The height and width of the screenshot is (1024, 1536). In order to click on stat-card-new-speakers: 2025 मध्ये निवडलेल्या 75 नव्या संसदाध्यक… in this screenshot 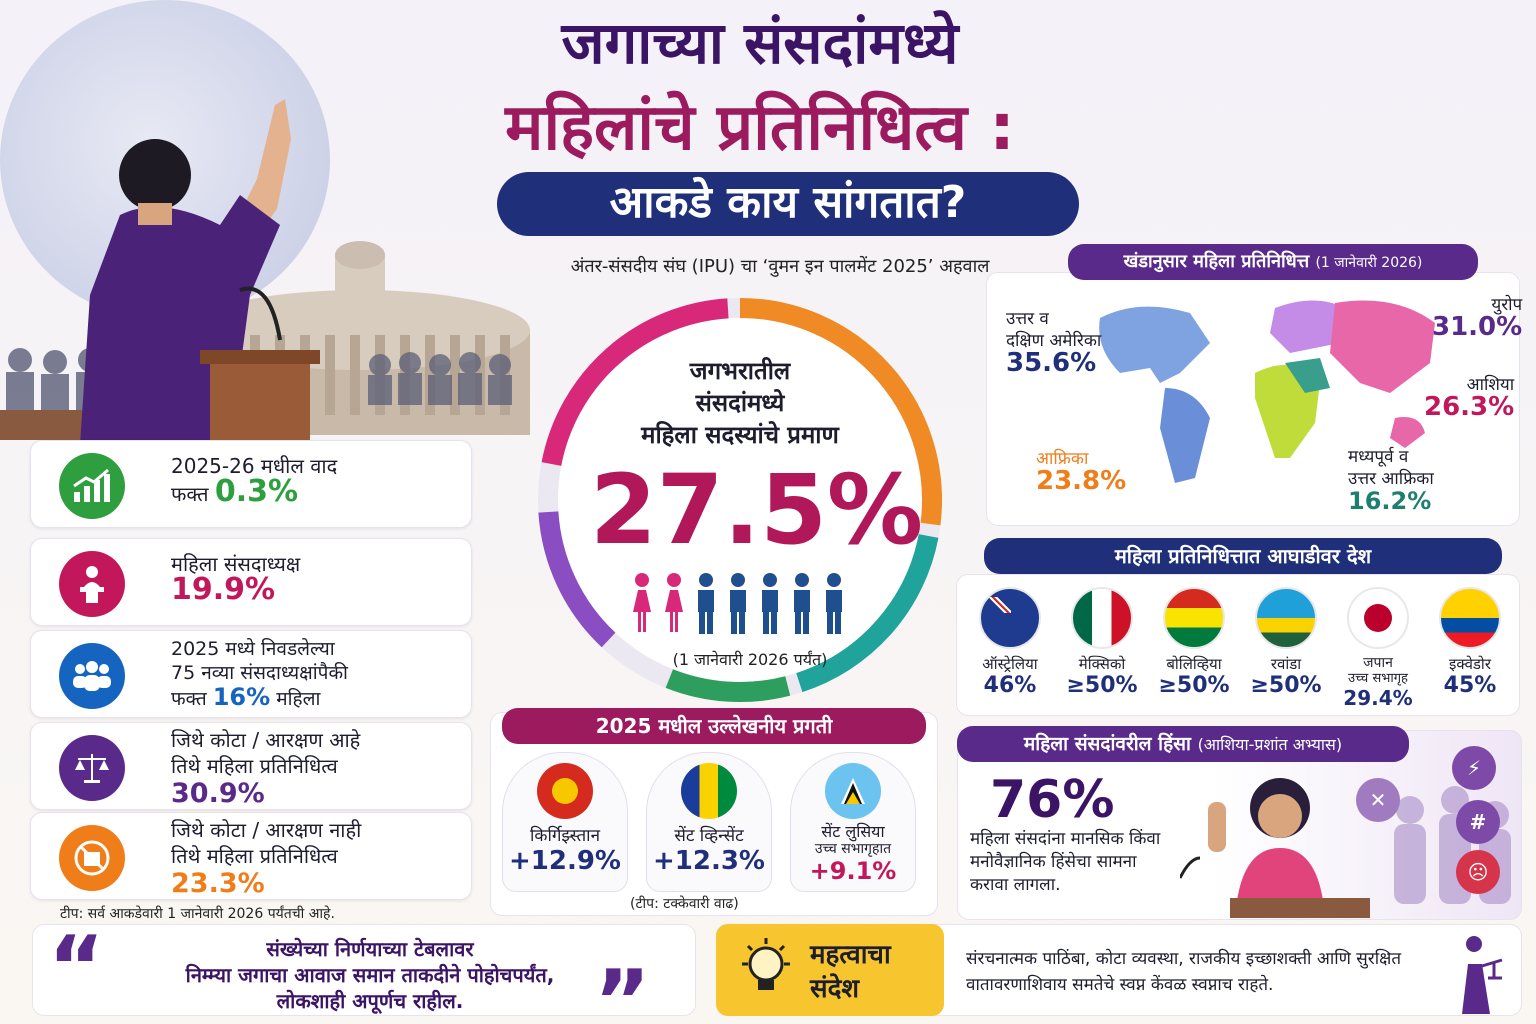, I will do `click(251, 674)`.